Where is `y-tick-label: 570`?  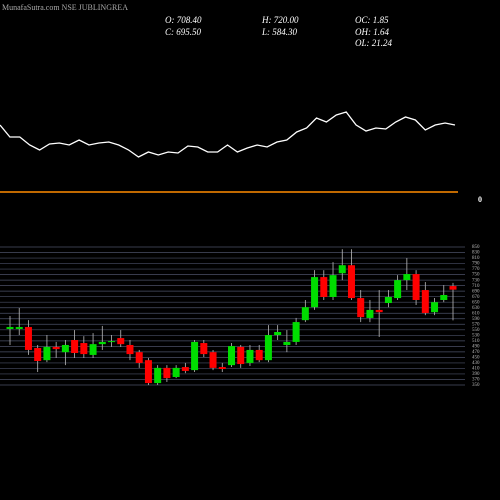 y-tick-label: 570 is located at coordinates (476, 324).